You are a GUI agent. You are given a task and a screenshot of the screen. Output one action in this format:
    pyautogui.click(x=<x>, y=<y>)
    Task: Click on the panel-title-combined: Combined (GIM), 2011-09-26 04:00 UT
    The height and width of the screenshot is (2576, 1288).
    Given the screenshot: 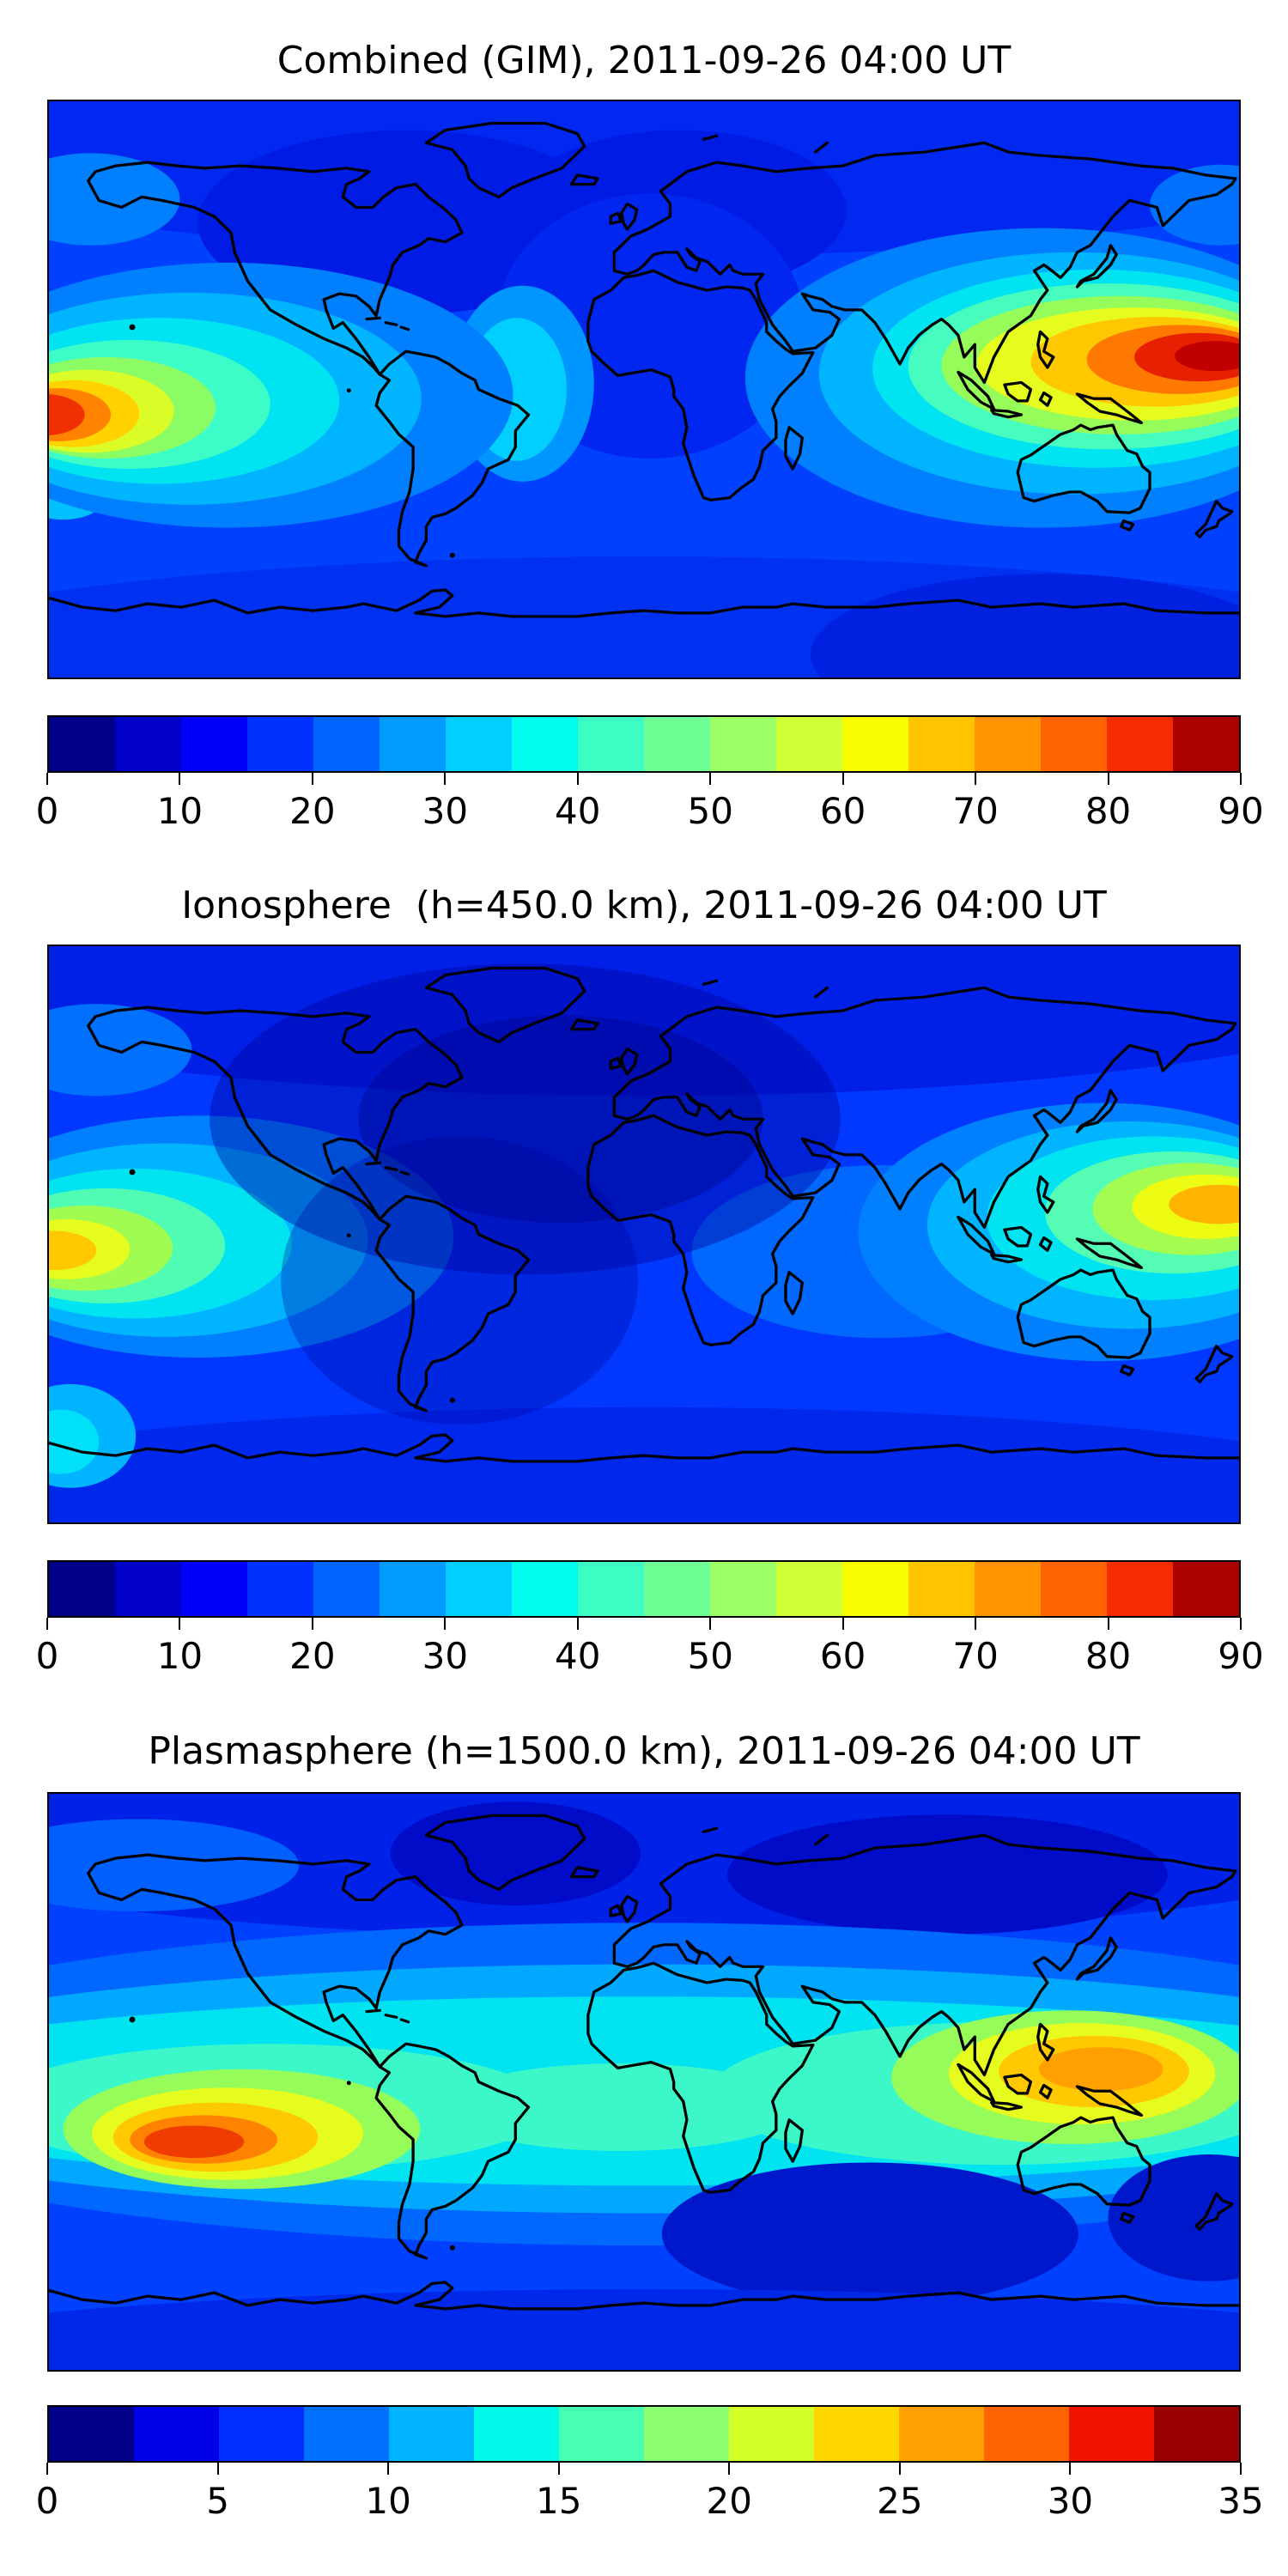 What is the action you would take?
    pyautogui.click(x=644, y=61)
    